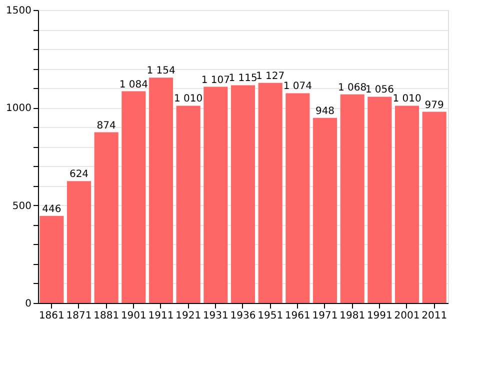  Describe the element at coordinates (353, 316) in the screenshot. I see `x-tick-label: 1981` at that location.